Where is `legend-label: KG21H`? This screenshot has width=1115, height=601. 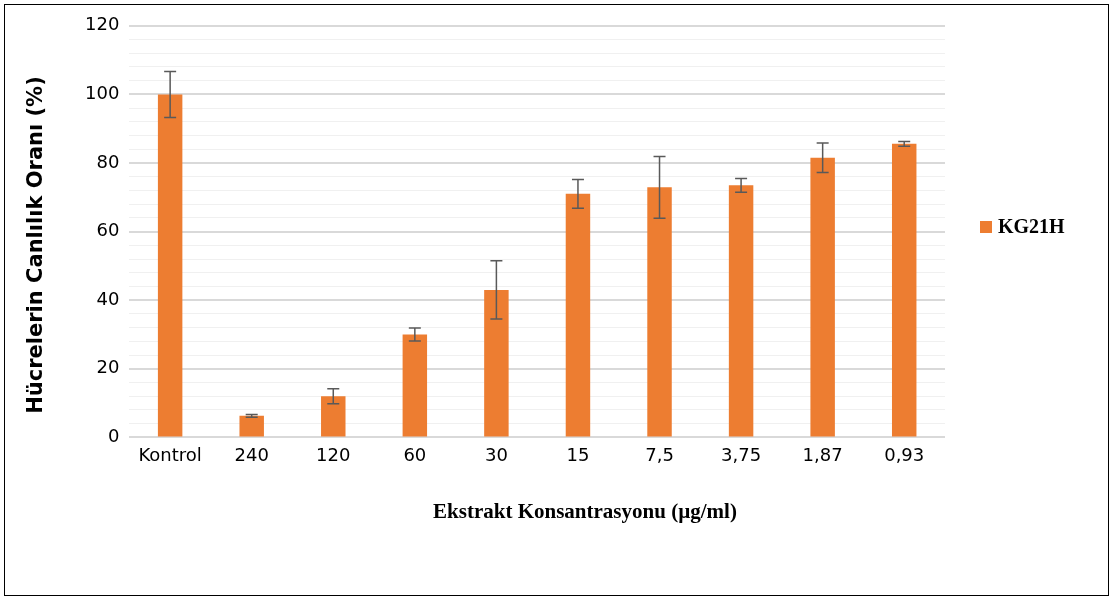 legend-label: KG21H is located at coordinates (1031, 226).